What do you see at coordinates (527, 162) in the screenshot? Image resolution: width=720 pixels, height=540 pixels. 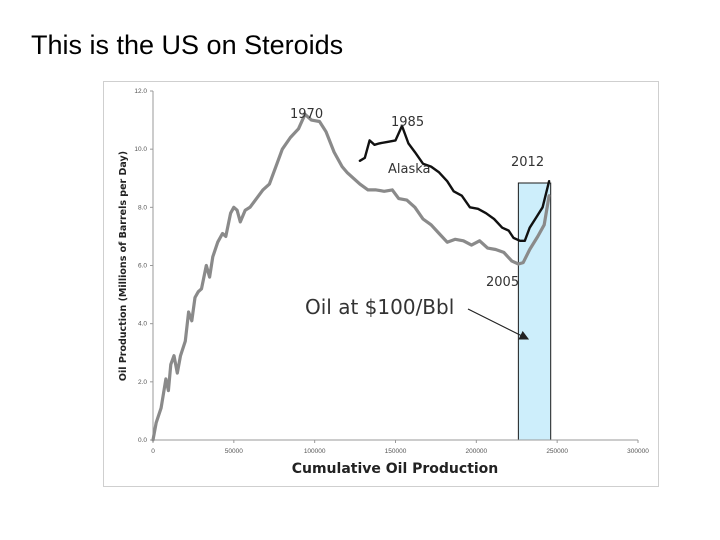 I see `annotation-2012: 2012` at bounding box center [527, 162].